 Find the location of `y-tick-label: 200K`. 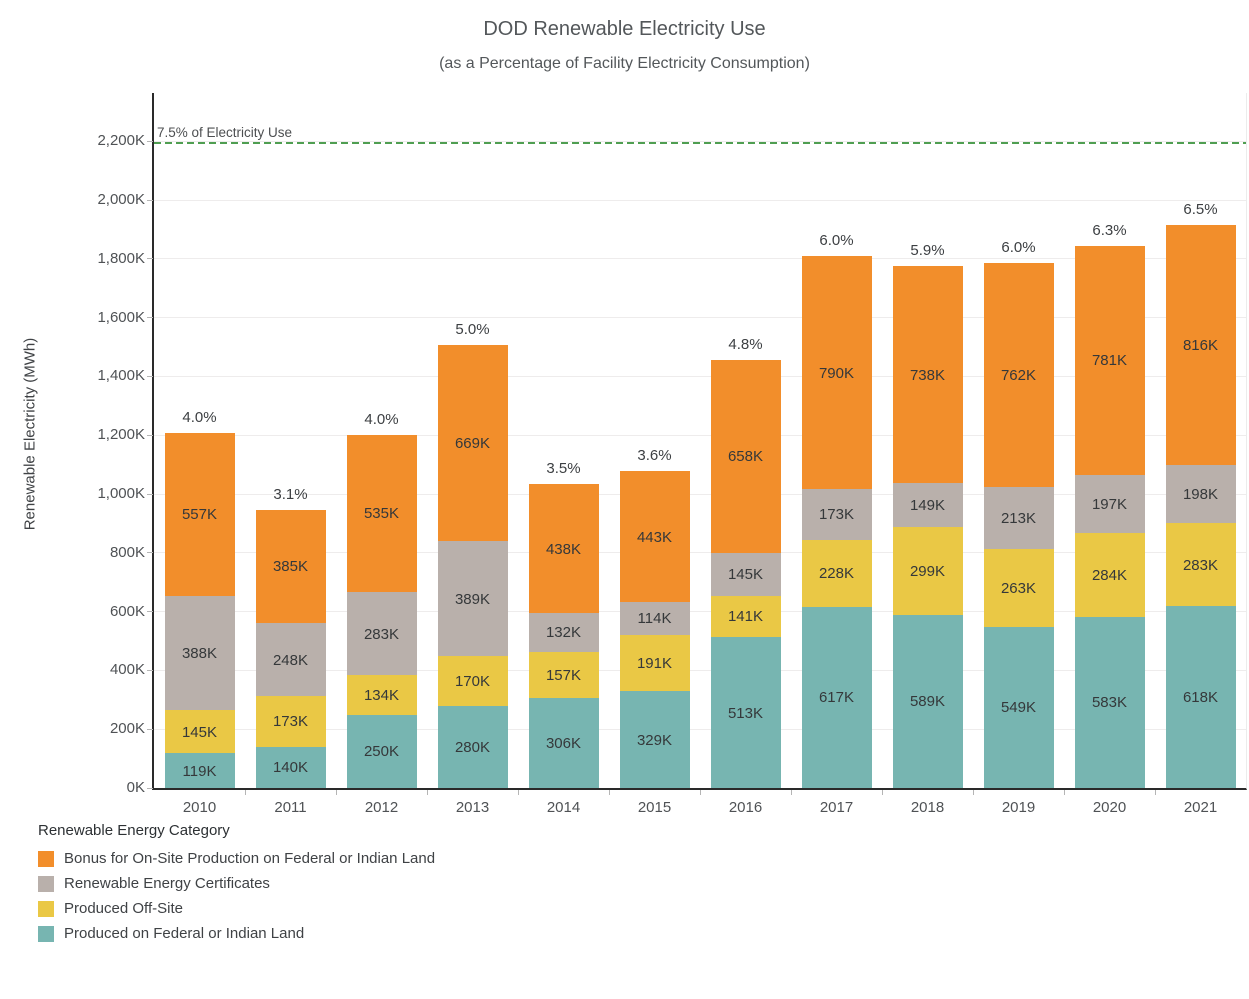

y-tick-label: 200K is located at coordinates (127, 729).